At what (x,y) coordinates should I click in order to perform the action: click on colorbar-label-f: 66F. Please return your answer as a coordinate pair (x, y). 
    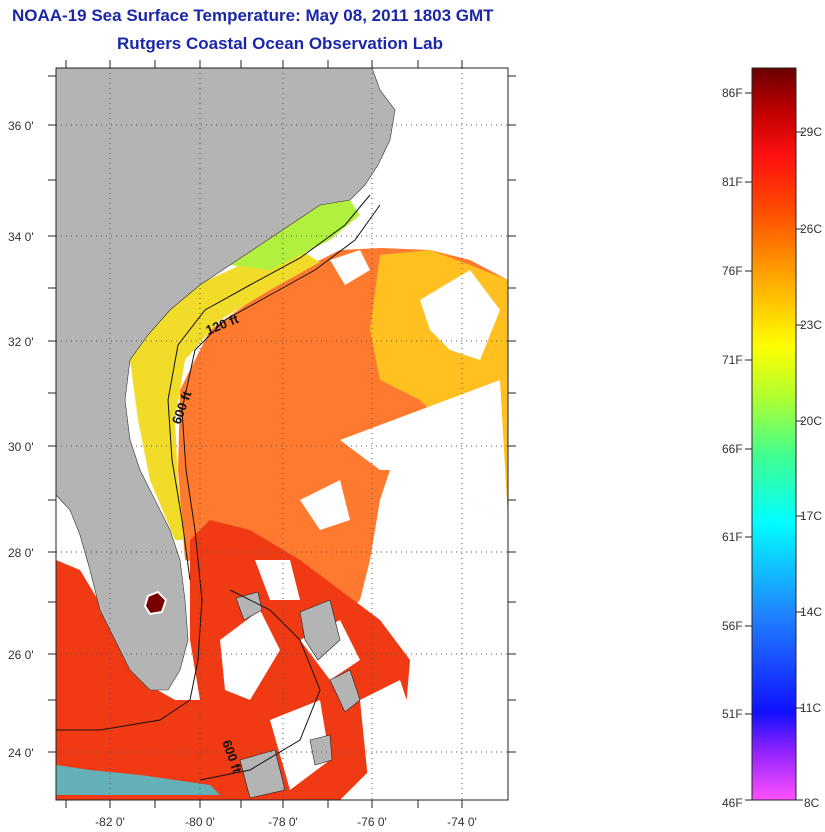
    Looking at the image, I should click on (732, 449).